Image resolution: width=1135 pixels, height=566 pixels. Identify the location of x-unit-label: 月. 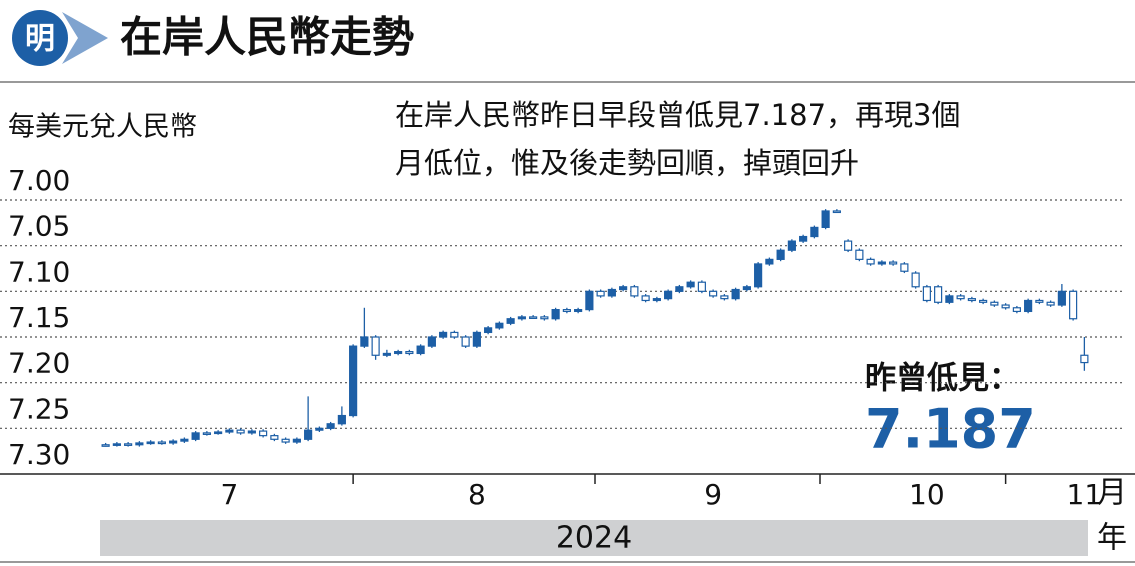
(1112, 493).